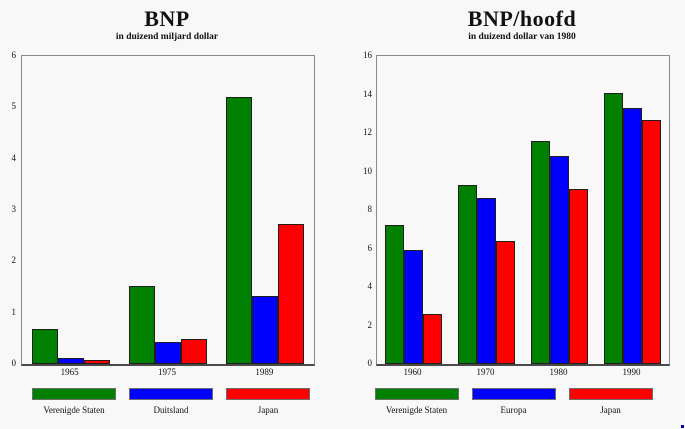 The image size is (685, 429). Describe the element at coordinates (522, 18) in the screenshot. I see `chart-title: BNP/hoofd` at that location.